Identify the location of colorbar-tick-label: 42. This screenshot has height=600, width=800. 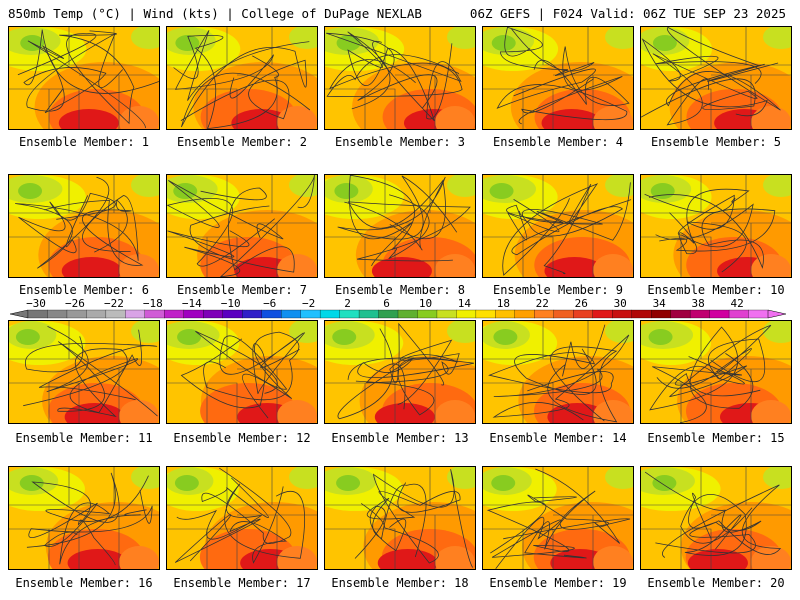
(736, 304).